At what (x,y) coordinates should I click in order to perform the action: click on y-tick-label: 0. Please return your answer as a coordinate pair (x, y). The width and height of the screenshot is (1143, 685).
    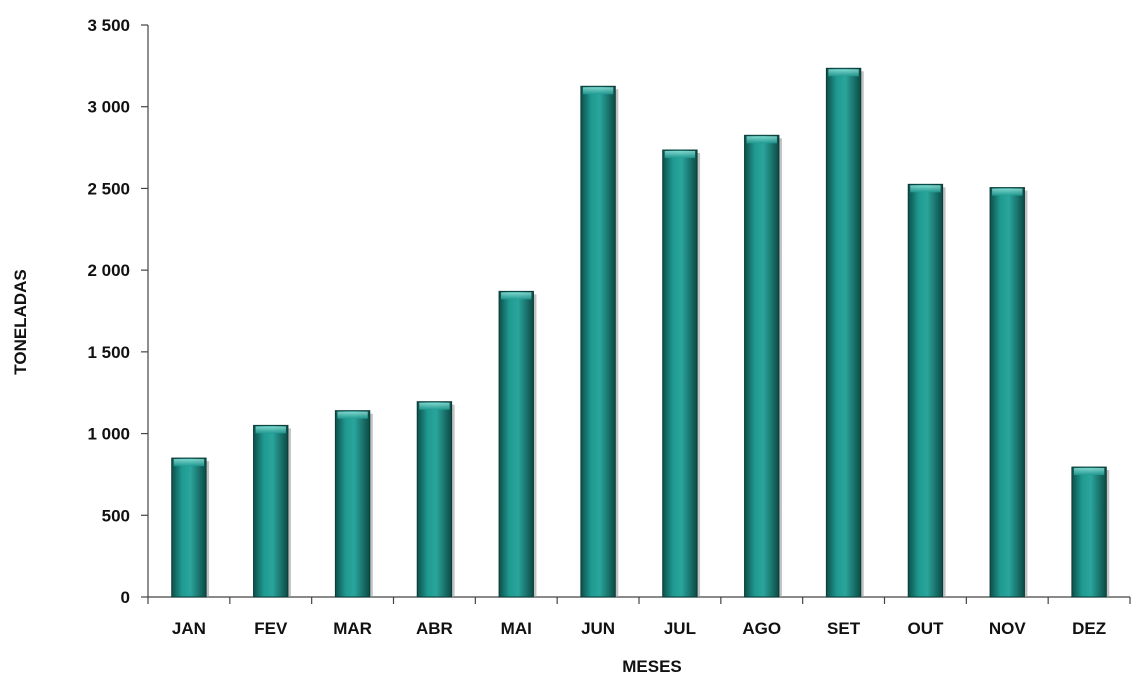
    Looking at the image, I should click on (125, 597).